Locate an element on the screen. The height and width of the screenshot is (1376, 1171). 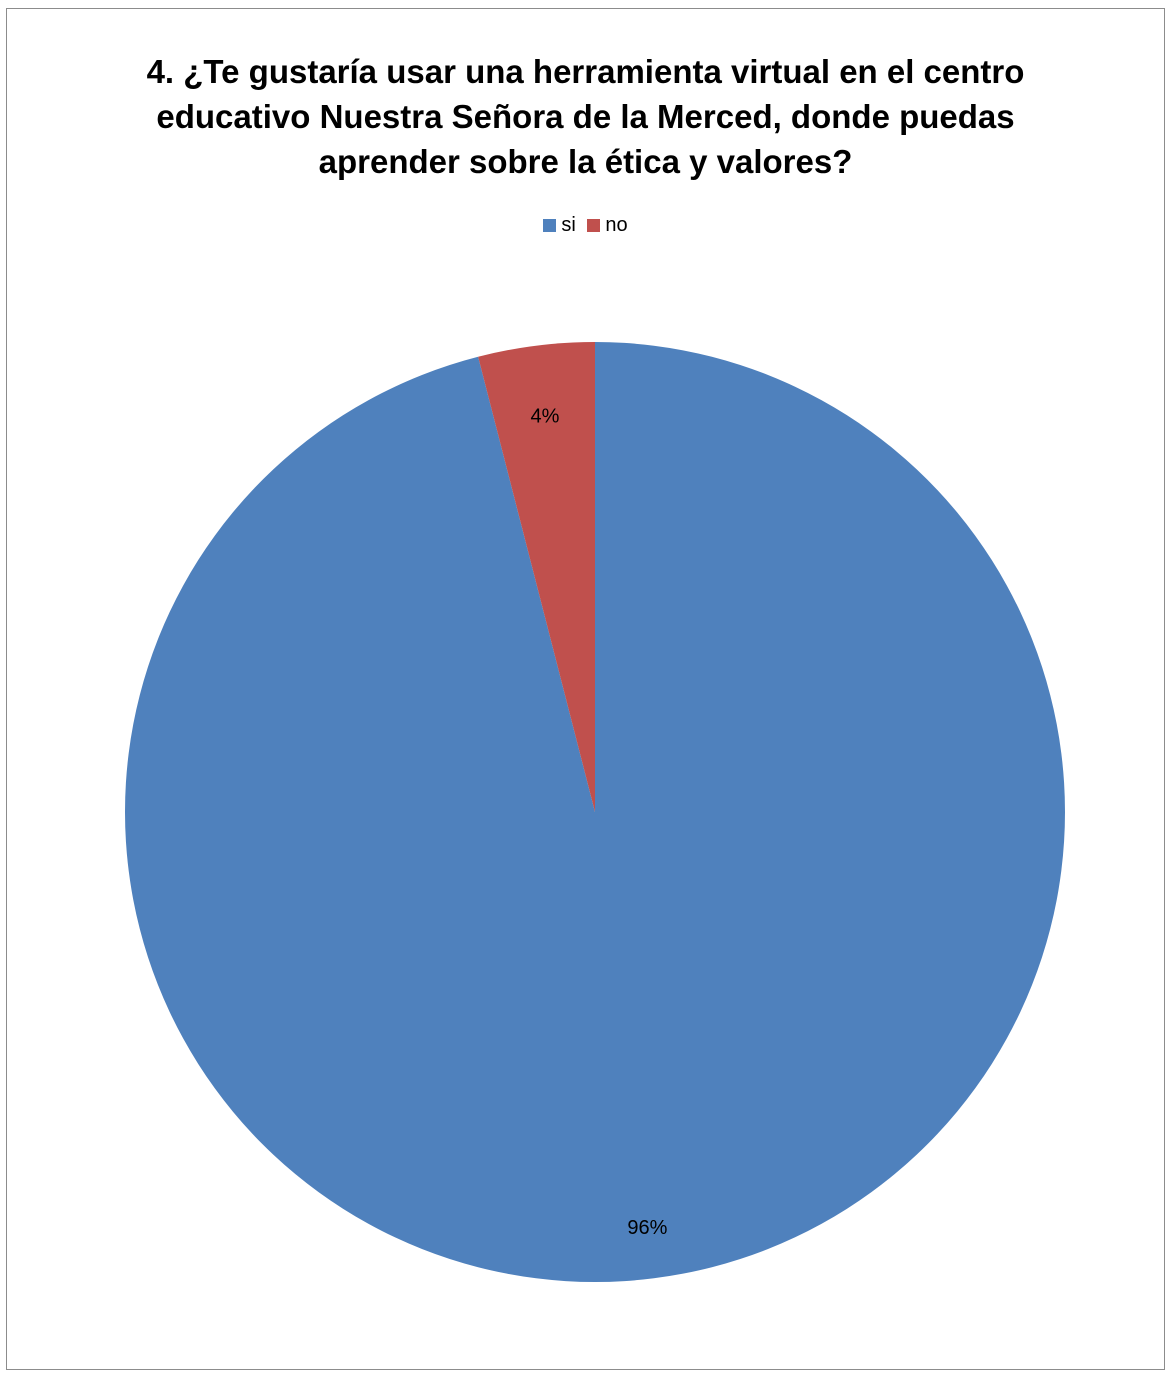
legend-swatch-no is located at coordinates (594, 225).